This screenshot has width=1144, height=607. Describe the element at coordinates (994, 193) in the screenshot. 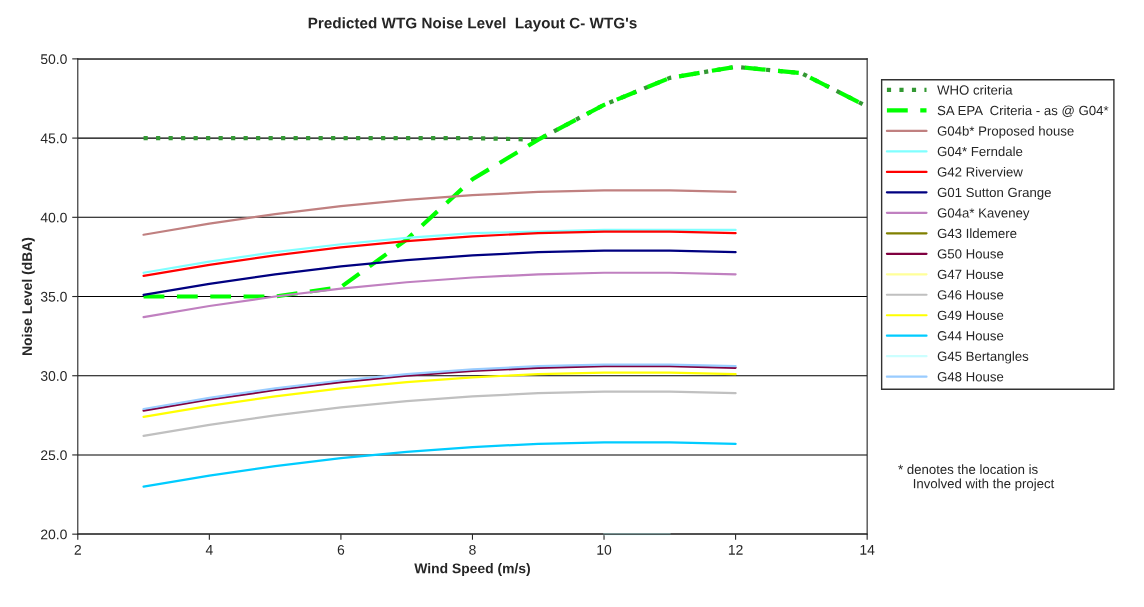

I see `legend-label: G01 Sutton Grange` at that location.